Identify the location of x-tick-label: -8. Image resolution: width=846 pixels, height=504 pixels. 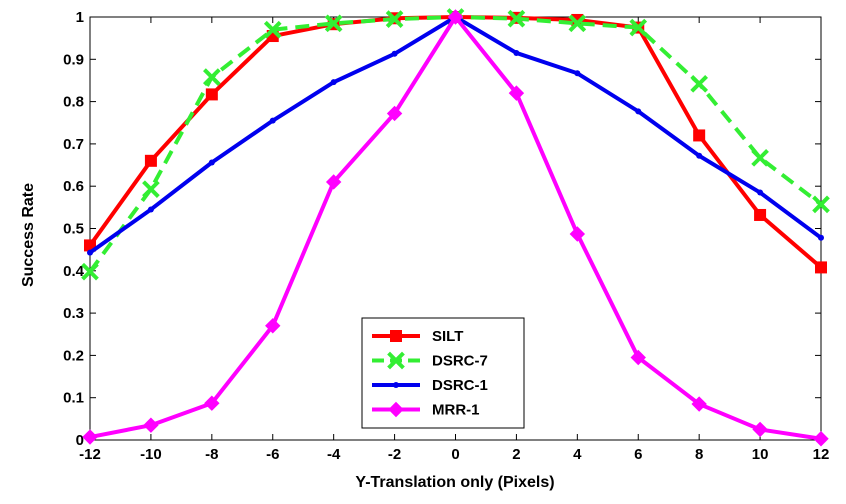
(211, 454).